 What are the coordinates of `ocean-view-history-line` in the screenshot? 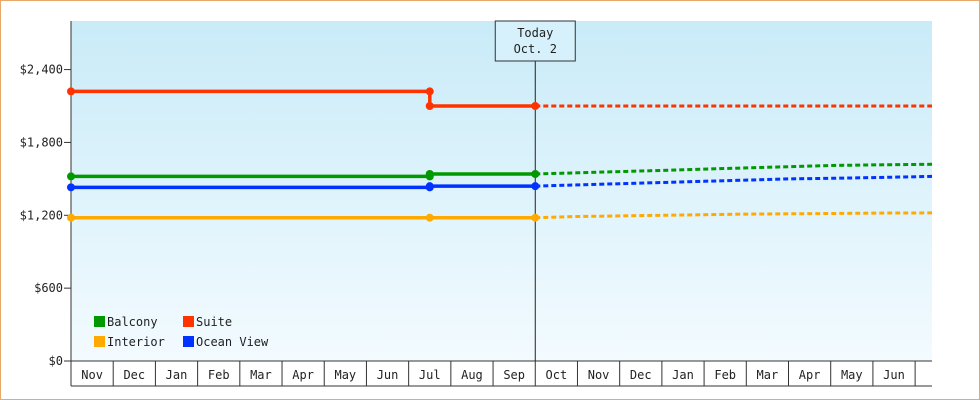 It's located at (303, 187).